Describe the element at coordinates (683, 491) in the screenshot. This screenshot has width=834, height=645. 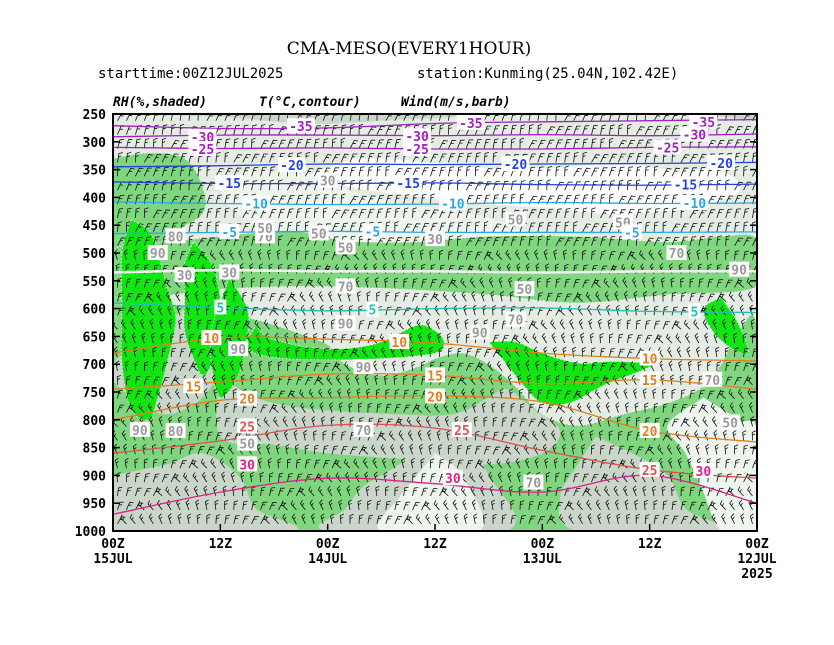
I see `wind-barb-2007` at that location.